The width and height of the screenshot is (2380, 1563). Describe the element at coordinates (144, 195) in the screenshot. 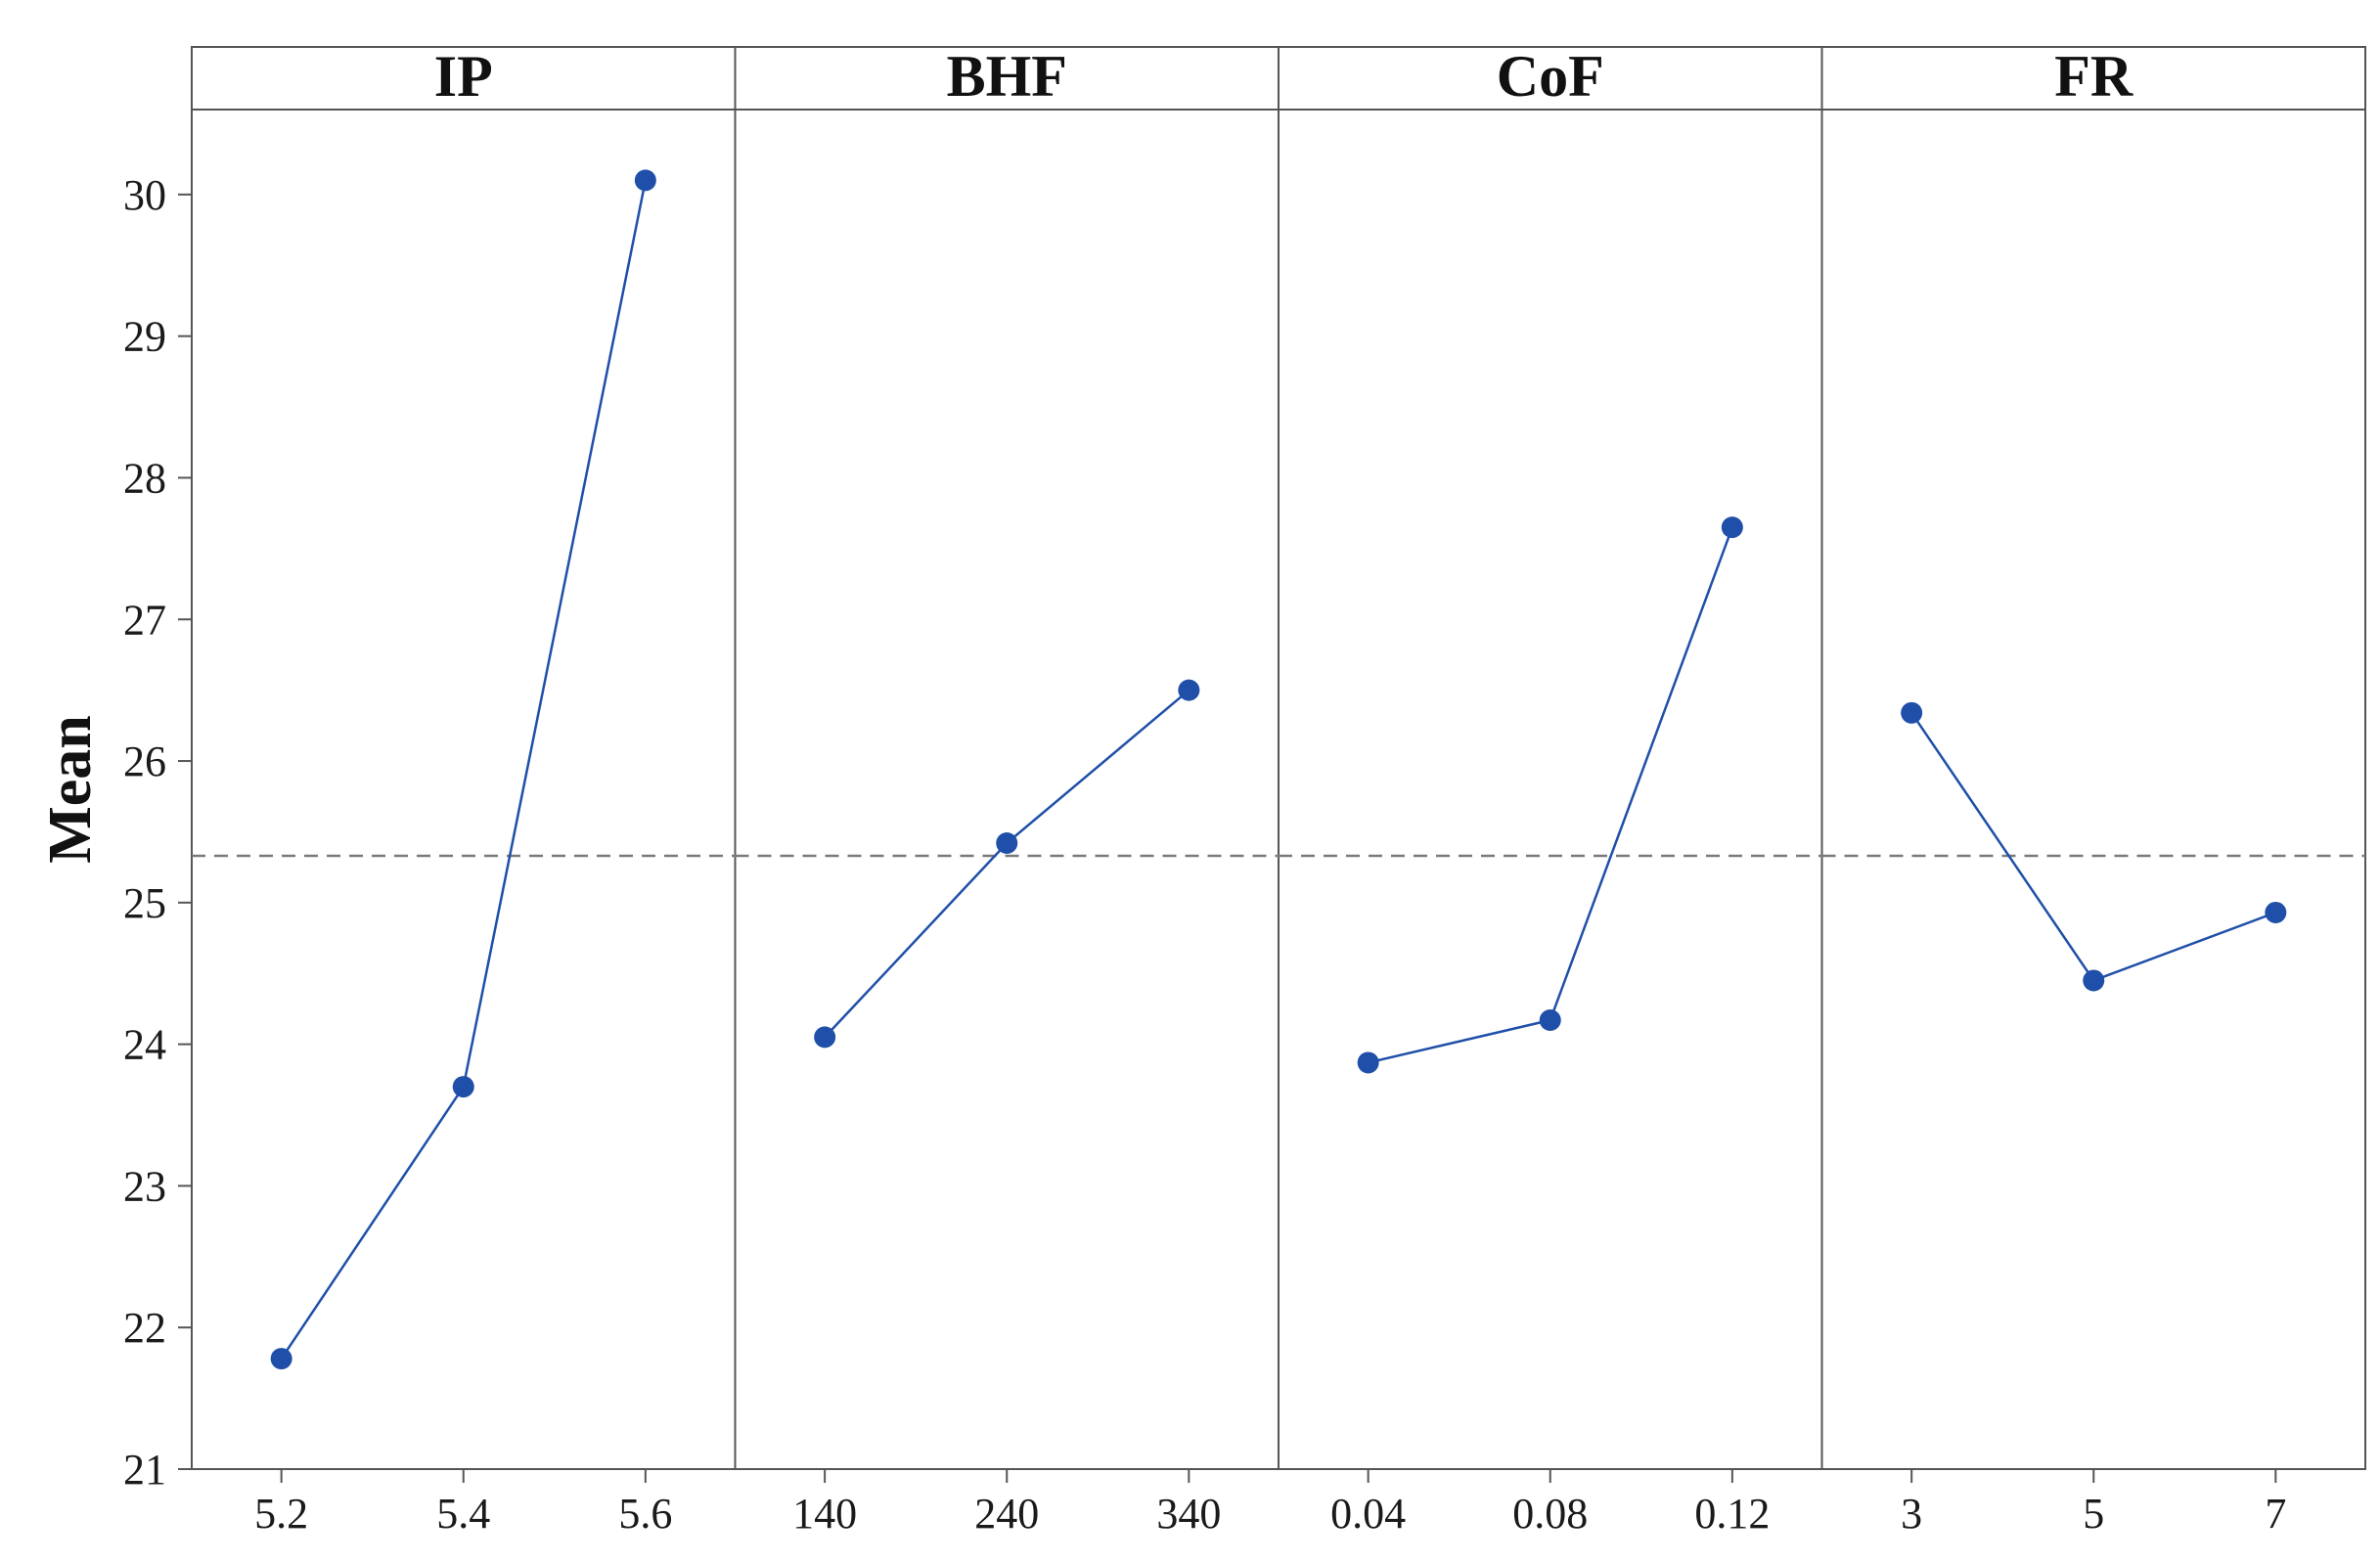

I see `y-tick-label: 30` at that location.